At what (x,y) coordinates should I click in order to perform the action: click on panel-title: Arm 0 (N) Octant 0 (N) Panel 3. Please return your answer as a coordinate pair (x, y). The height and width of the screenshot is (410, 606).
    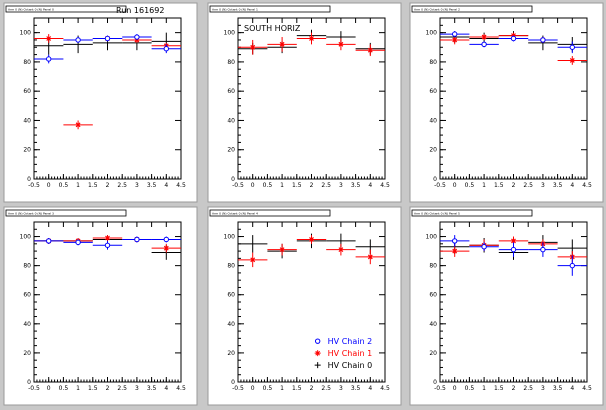
    Looking at the image, I should click on (31, 213).